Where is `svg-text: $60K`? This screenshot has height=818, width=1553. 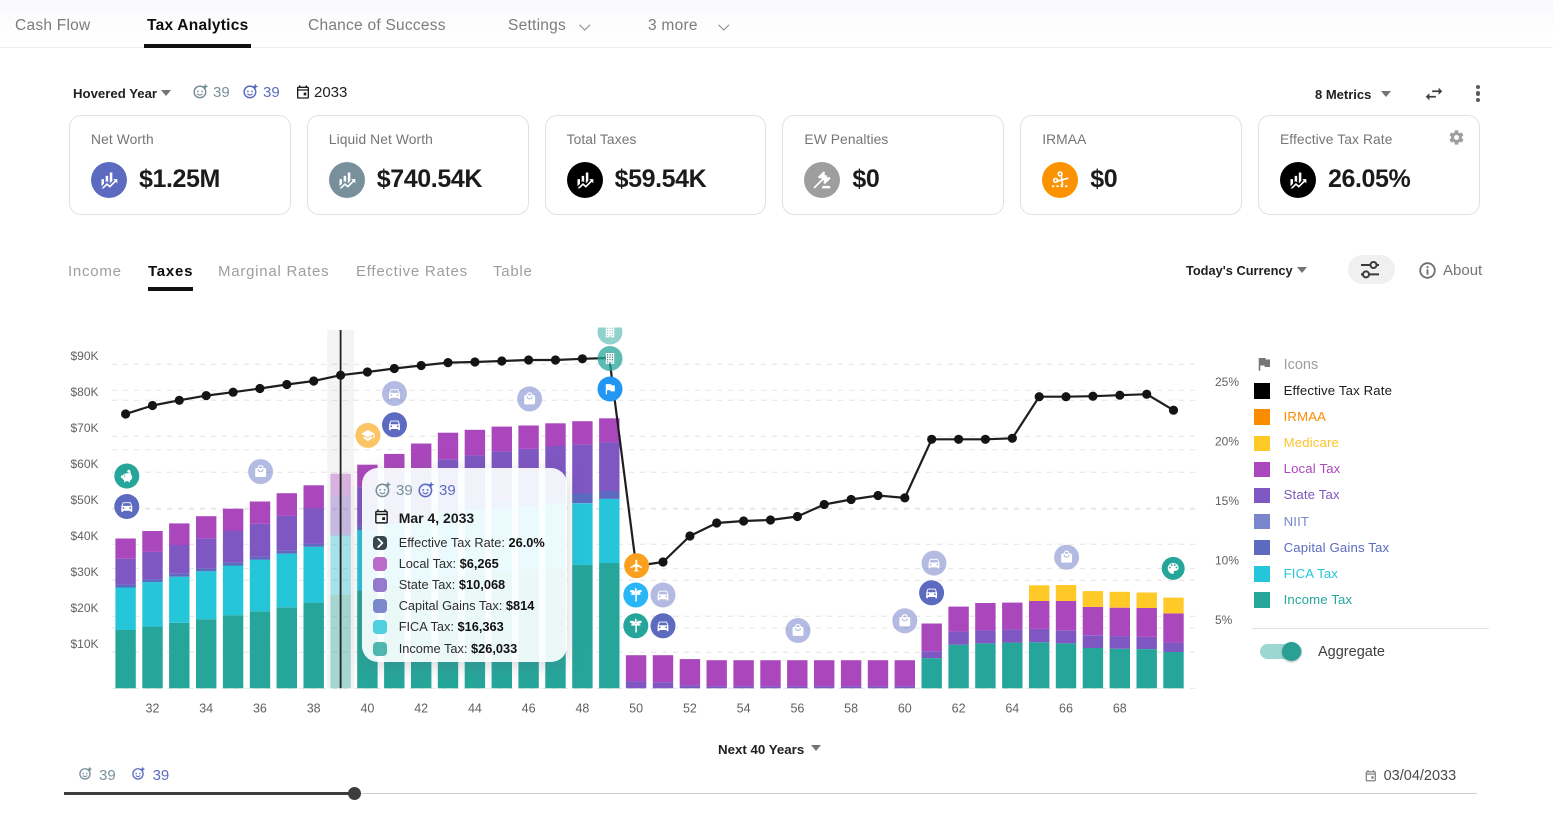 svg-text: $60K is located at coordinates (84, 464).